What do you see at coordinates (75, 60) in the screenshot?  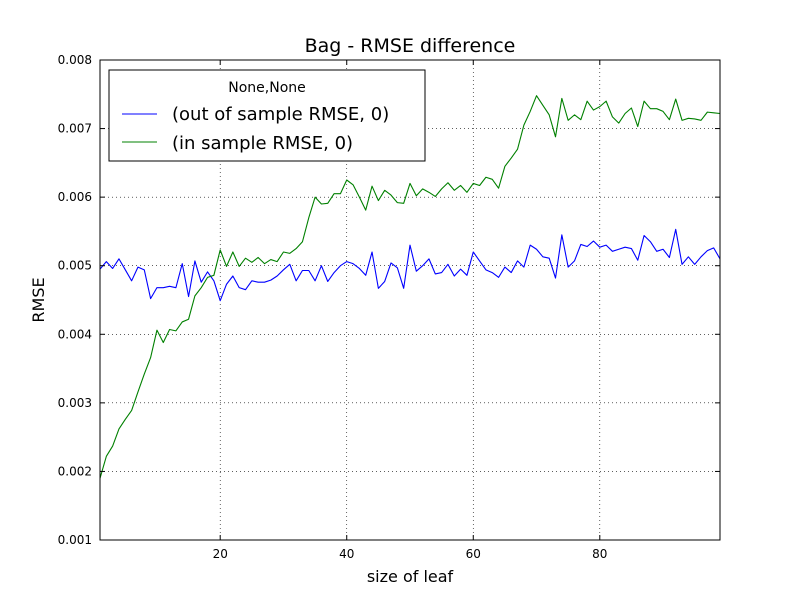 I see `y-tick-label: 0.008` at bounding box center [75, 60].